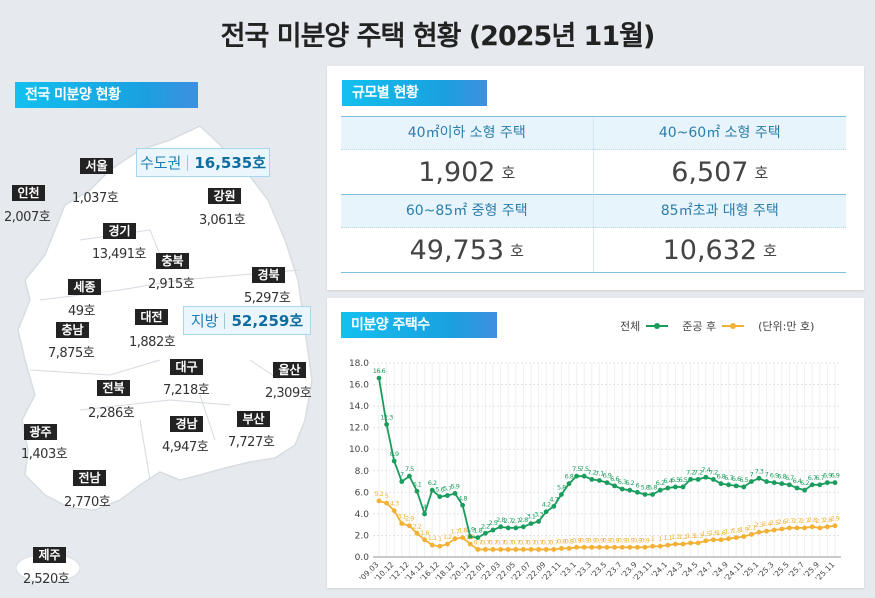  What do you see at coordinates (438, 36) in the screenshot?
I see `page-title: 전국 미분양 주택 현황 (2025년 11월)` at bounding box center [438, 36].